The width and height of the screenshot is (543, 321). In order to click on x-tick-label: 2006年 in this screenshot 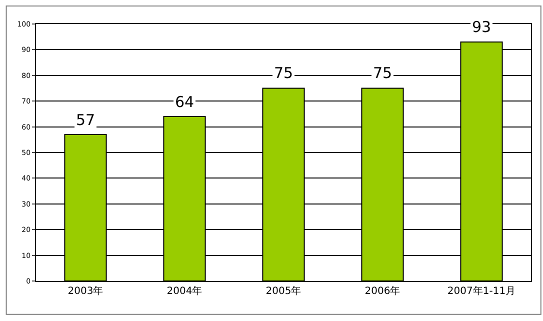, I will do `click(382, 291)`.